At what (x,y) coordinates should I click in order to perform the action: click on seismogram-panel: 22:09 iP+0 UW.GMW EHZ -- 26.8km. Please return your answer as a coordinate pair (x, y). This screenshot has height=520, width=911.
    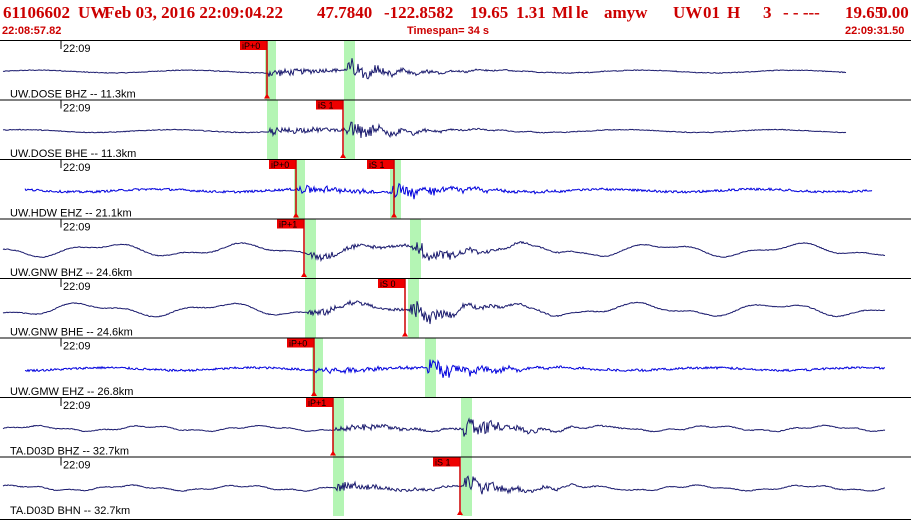
    Looking at the image, I should click on (455, 367).